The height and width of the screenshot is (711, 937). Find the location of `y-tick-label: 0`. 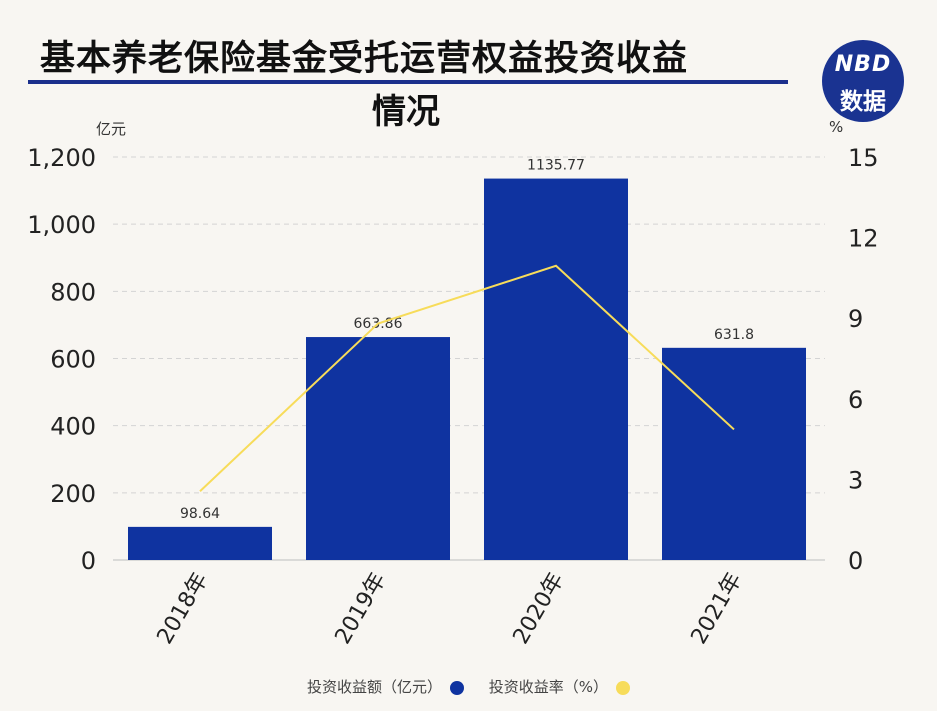

y-tick-label: 0 is located at coordinates (88, 561).